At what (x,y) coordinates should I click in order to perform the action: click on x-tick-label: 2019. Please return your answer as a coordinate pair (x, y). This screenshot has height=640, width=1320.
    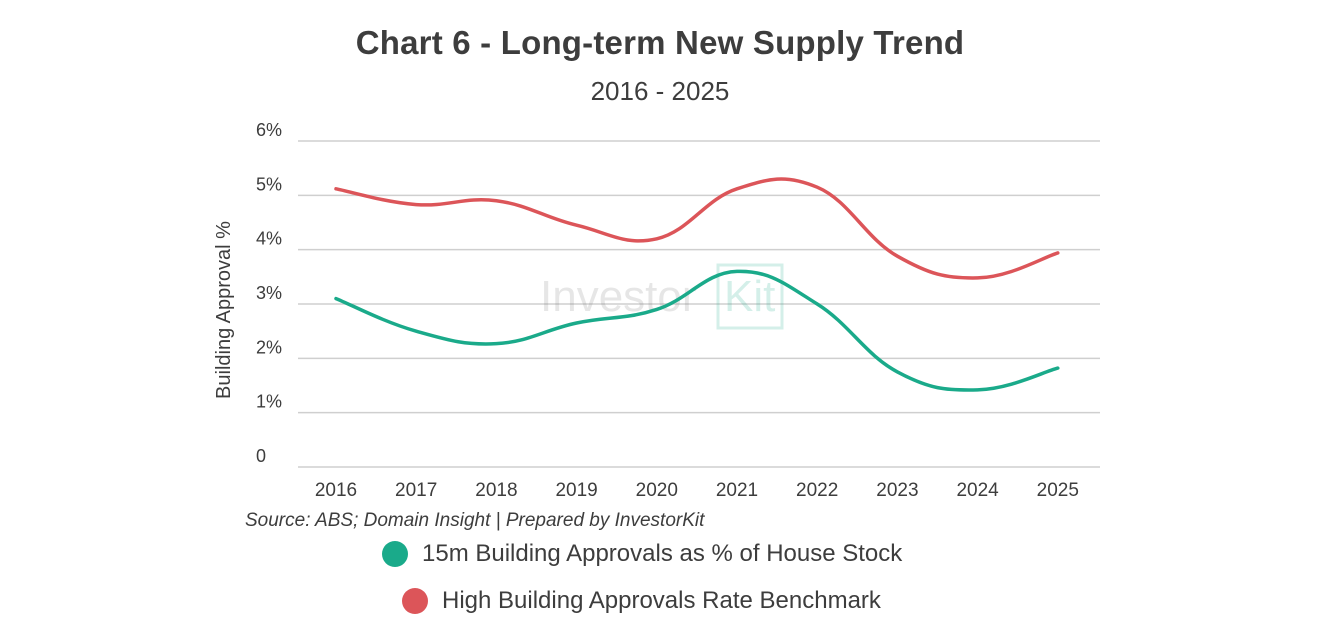
    Looking at the image, I should click on (576, 490).